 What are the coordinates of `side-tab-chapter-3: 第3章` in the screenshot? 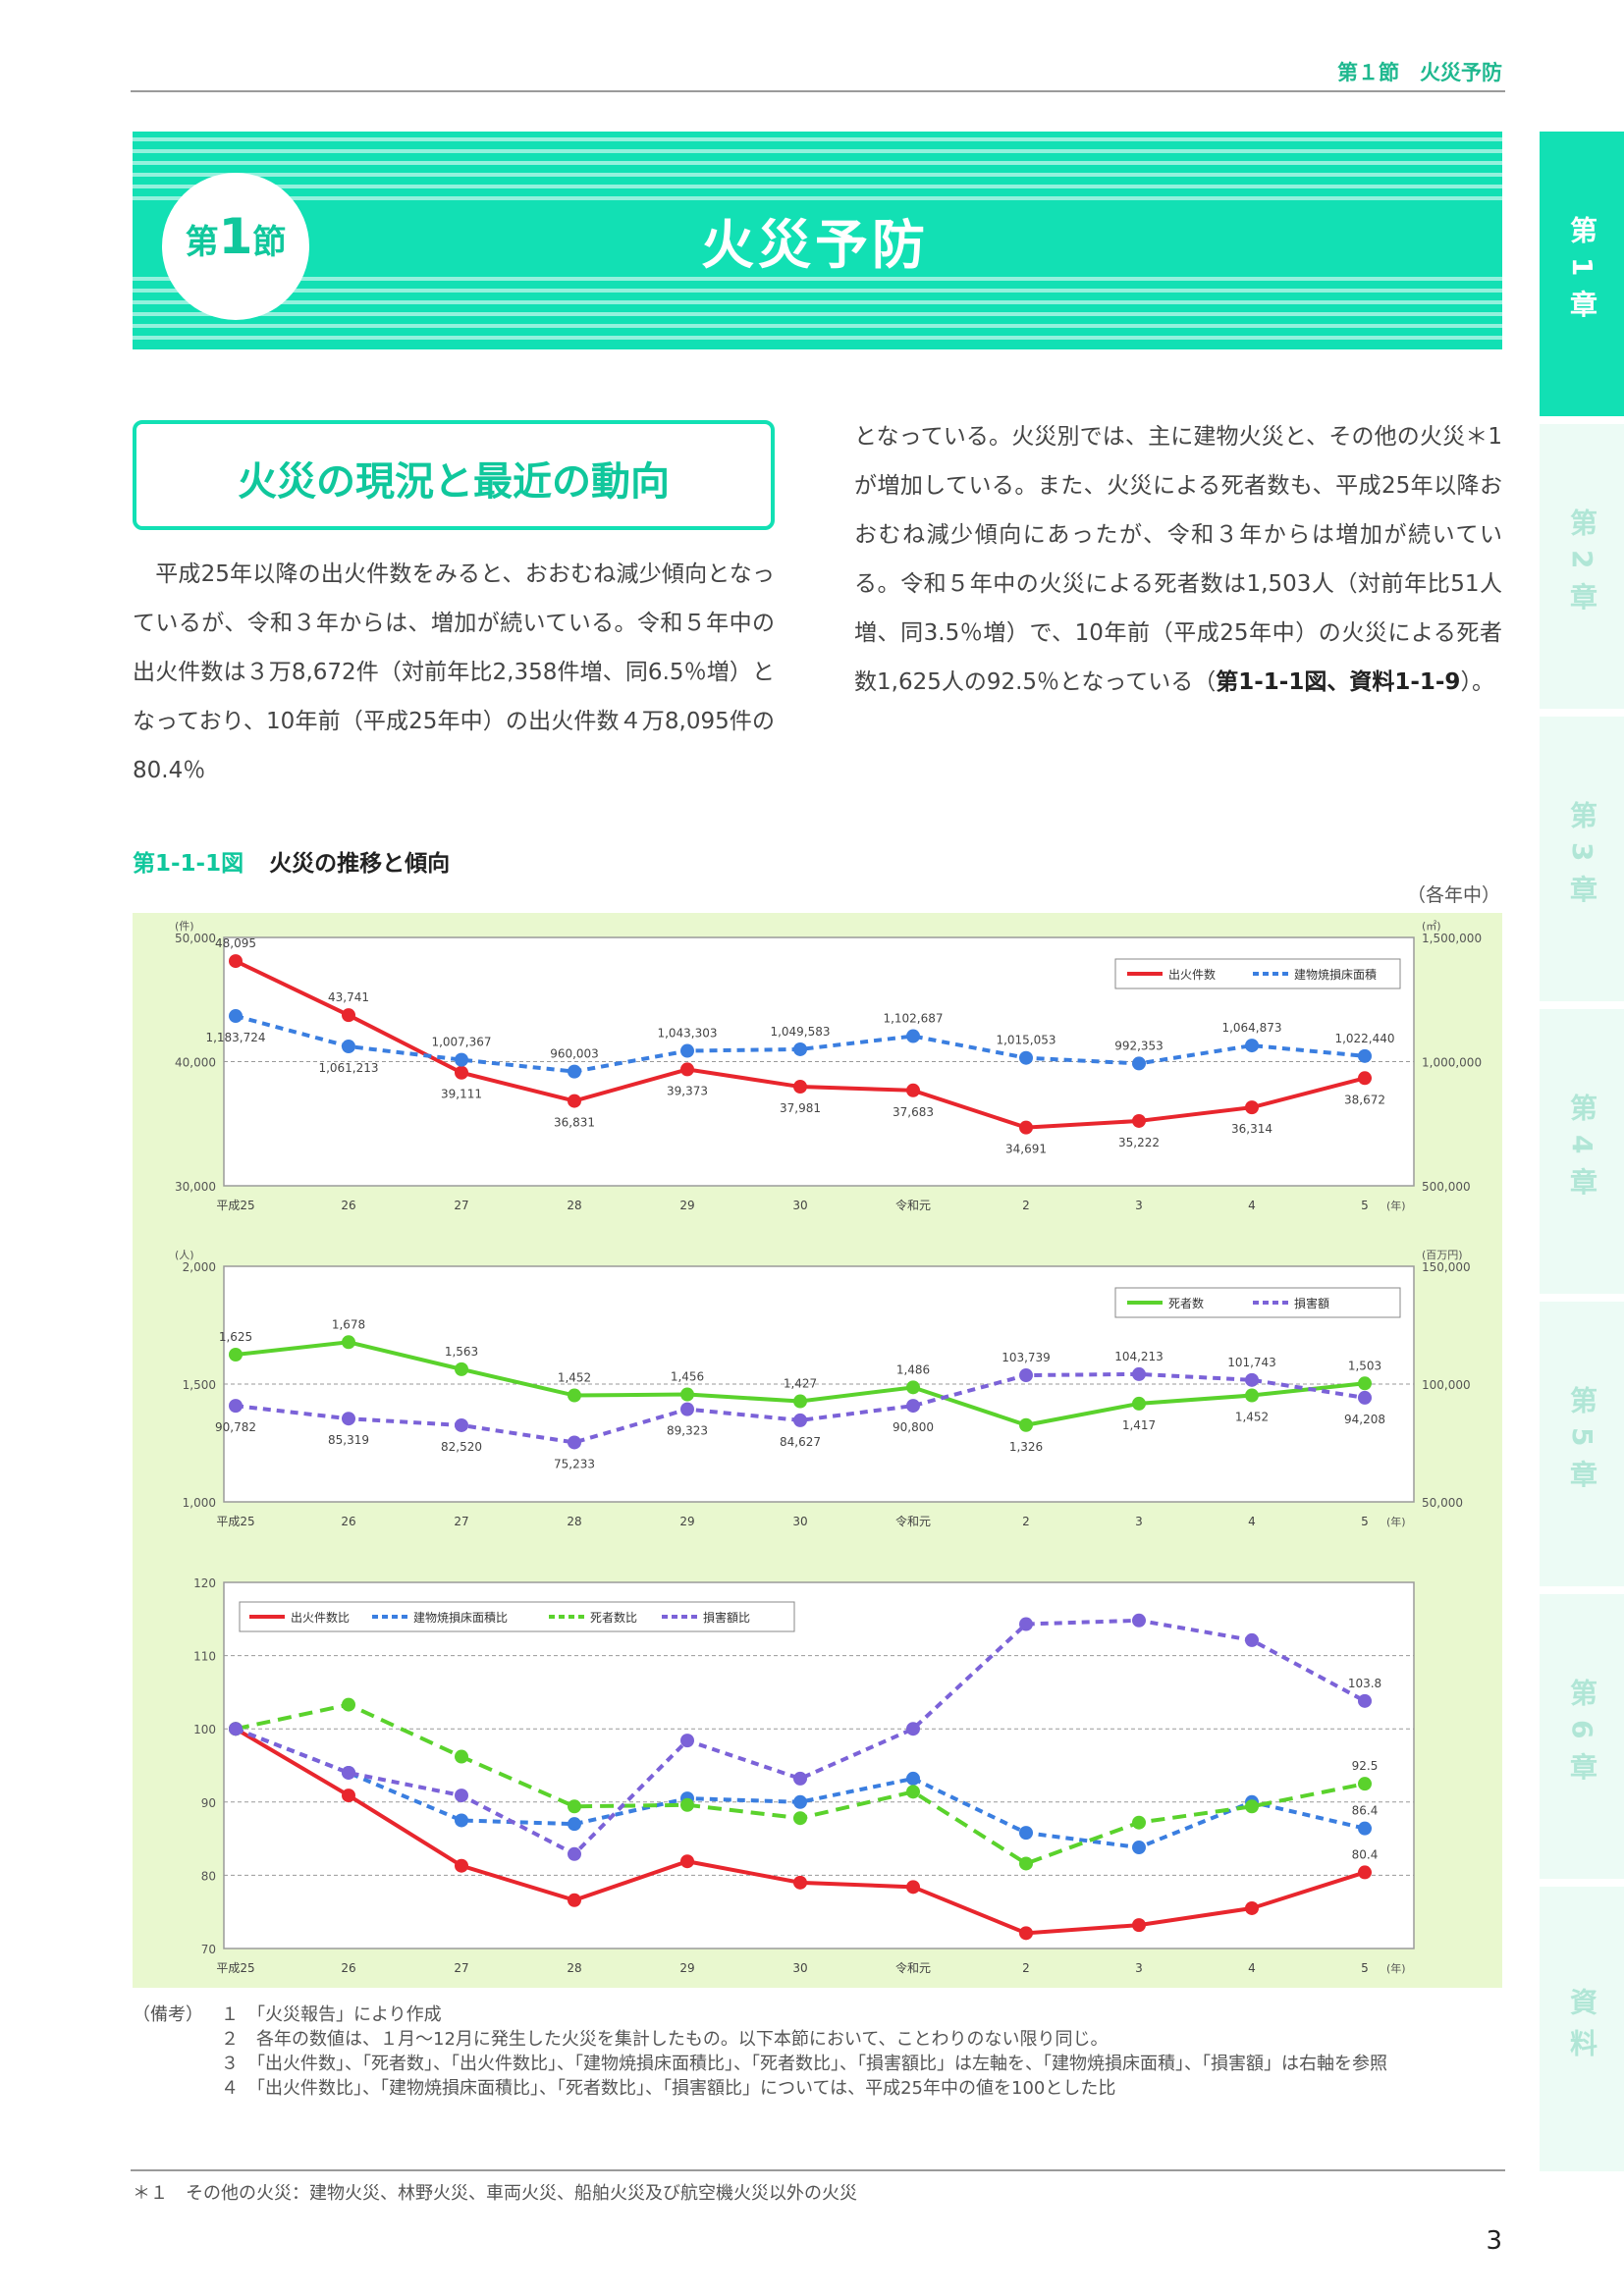 It's located at (1582, 860).